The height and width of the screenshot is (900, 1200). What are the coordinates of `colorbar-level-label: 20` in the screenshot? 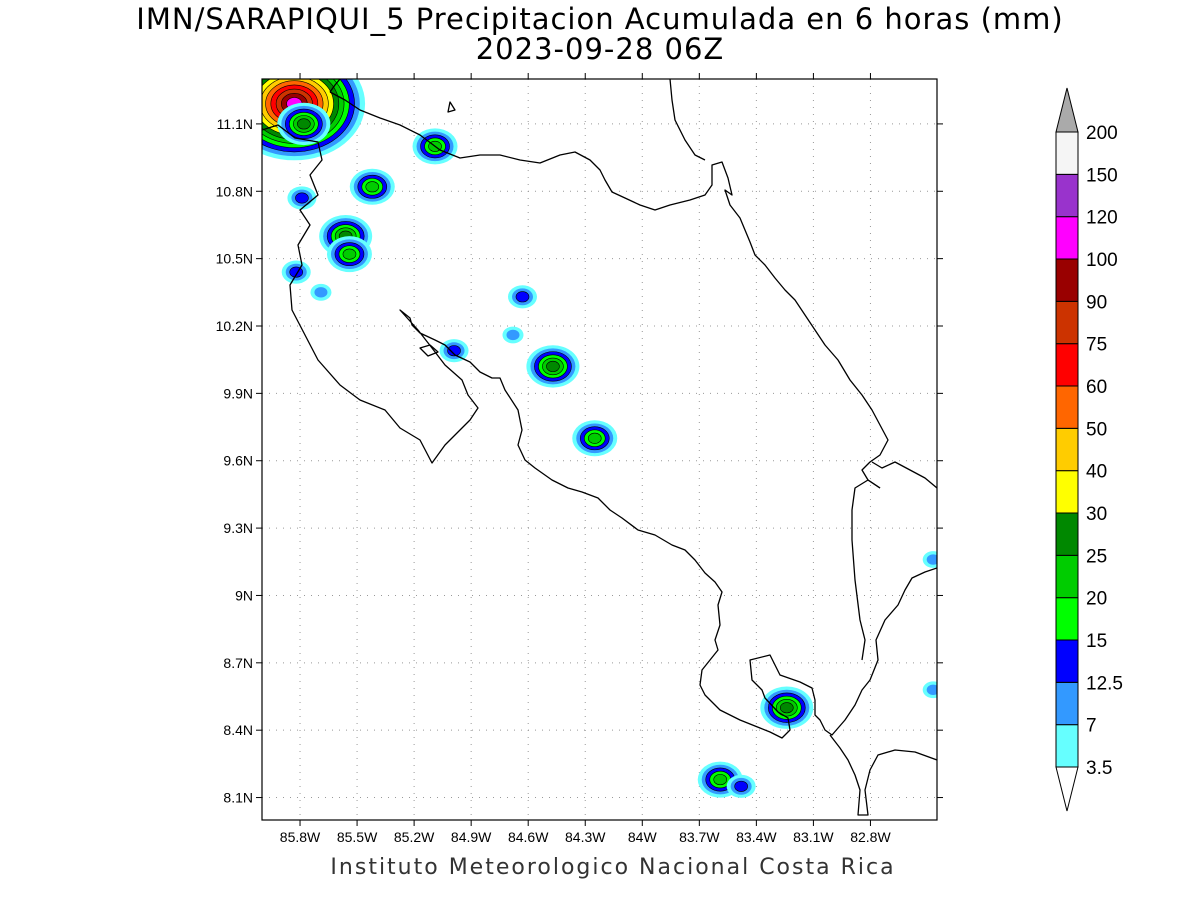 It's located at (1096, 599).